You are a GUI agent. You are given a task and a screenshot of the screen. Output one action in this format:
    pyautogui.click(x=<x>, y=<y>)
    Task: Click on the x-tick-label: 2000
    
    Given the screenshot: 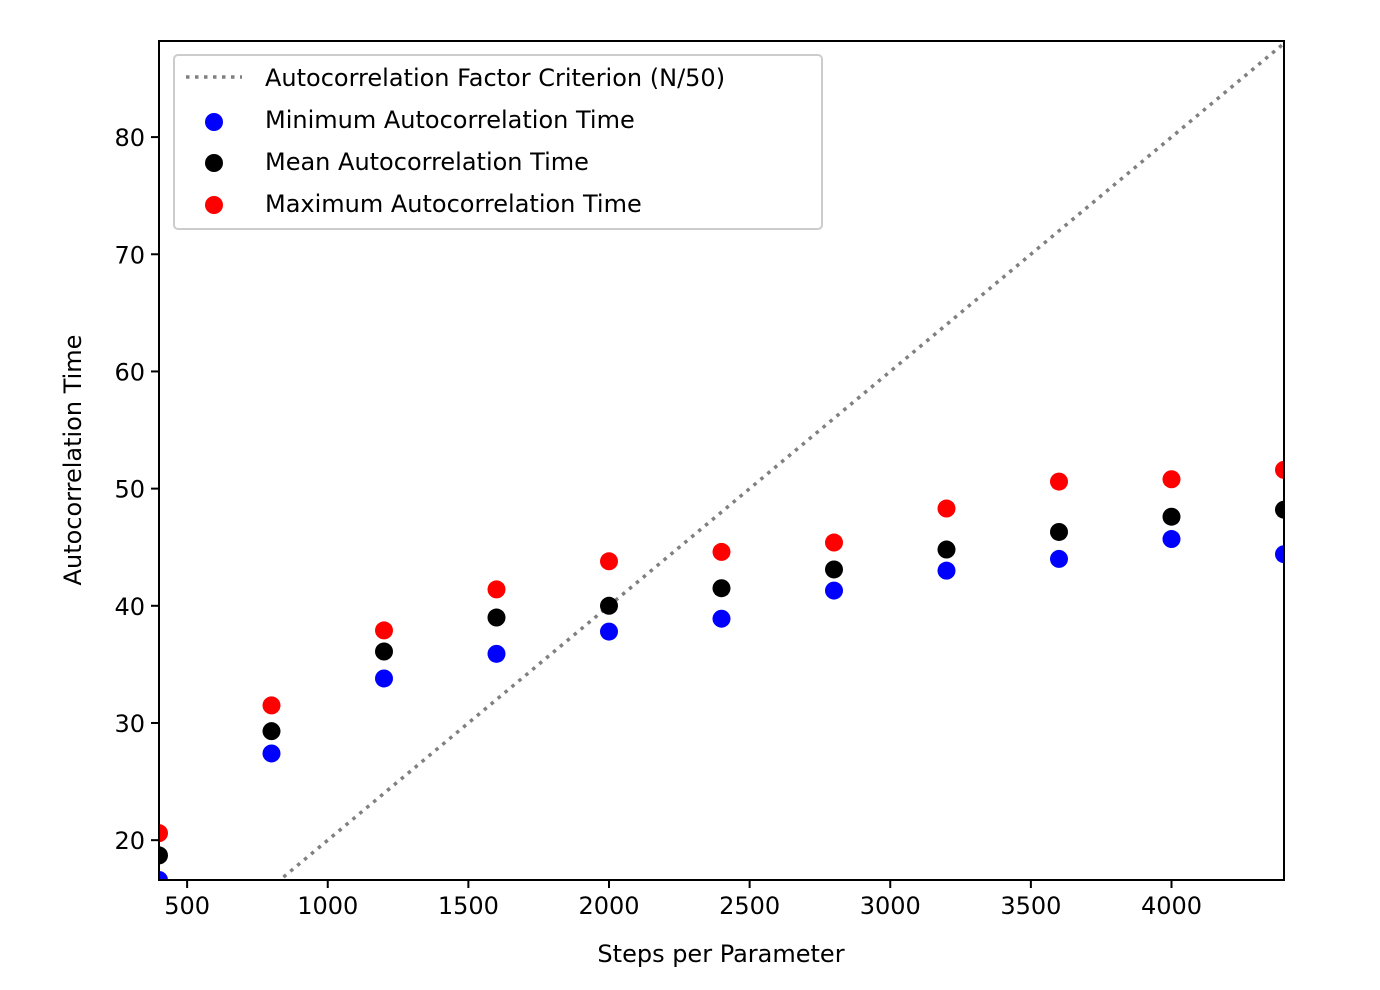 What is the action you would take?
    pyautogui.click(x=608, y=906)
    